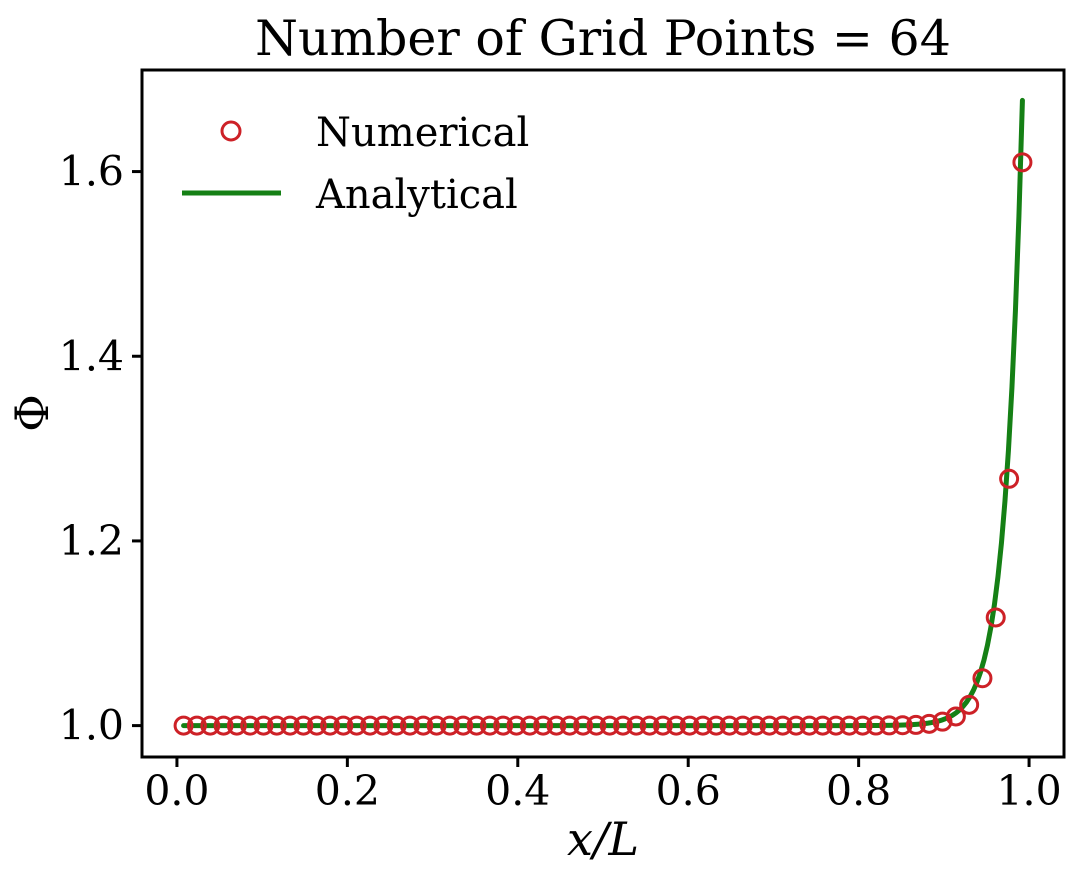  What do you see at coordinates (603, 38) in the screenshot?
I see `chart-title: Number of Grid Points = 64` at bounding box center [603, 38].